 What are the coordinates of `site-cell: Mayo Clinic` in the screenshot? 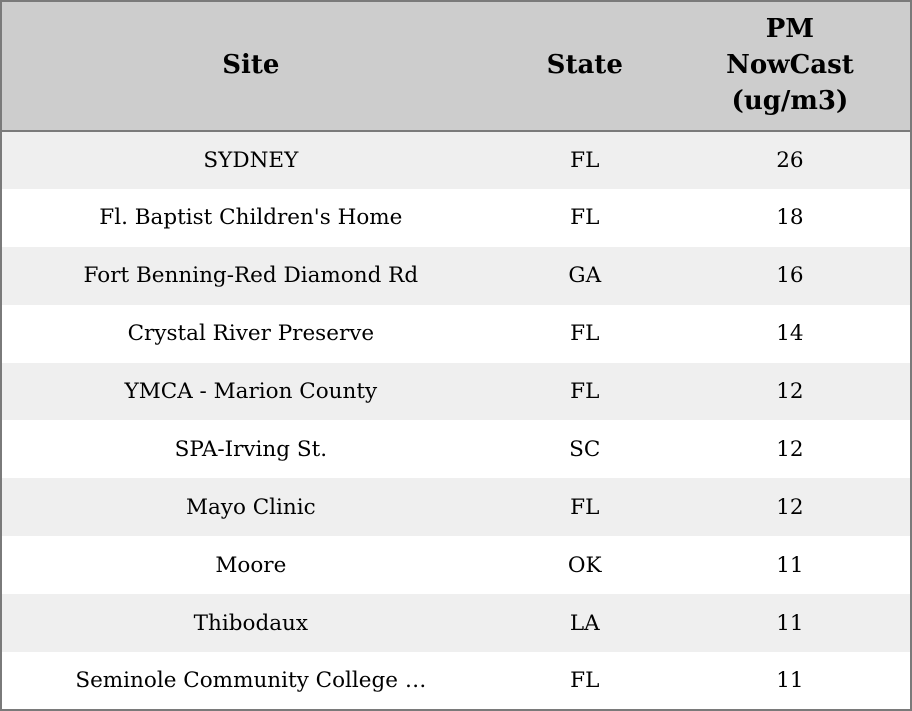 It's located at (250, 507).